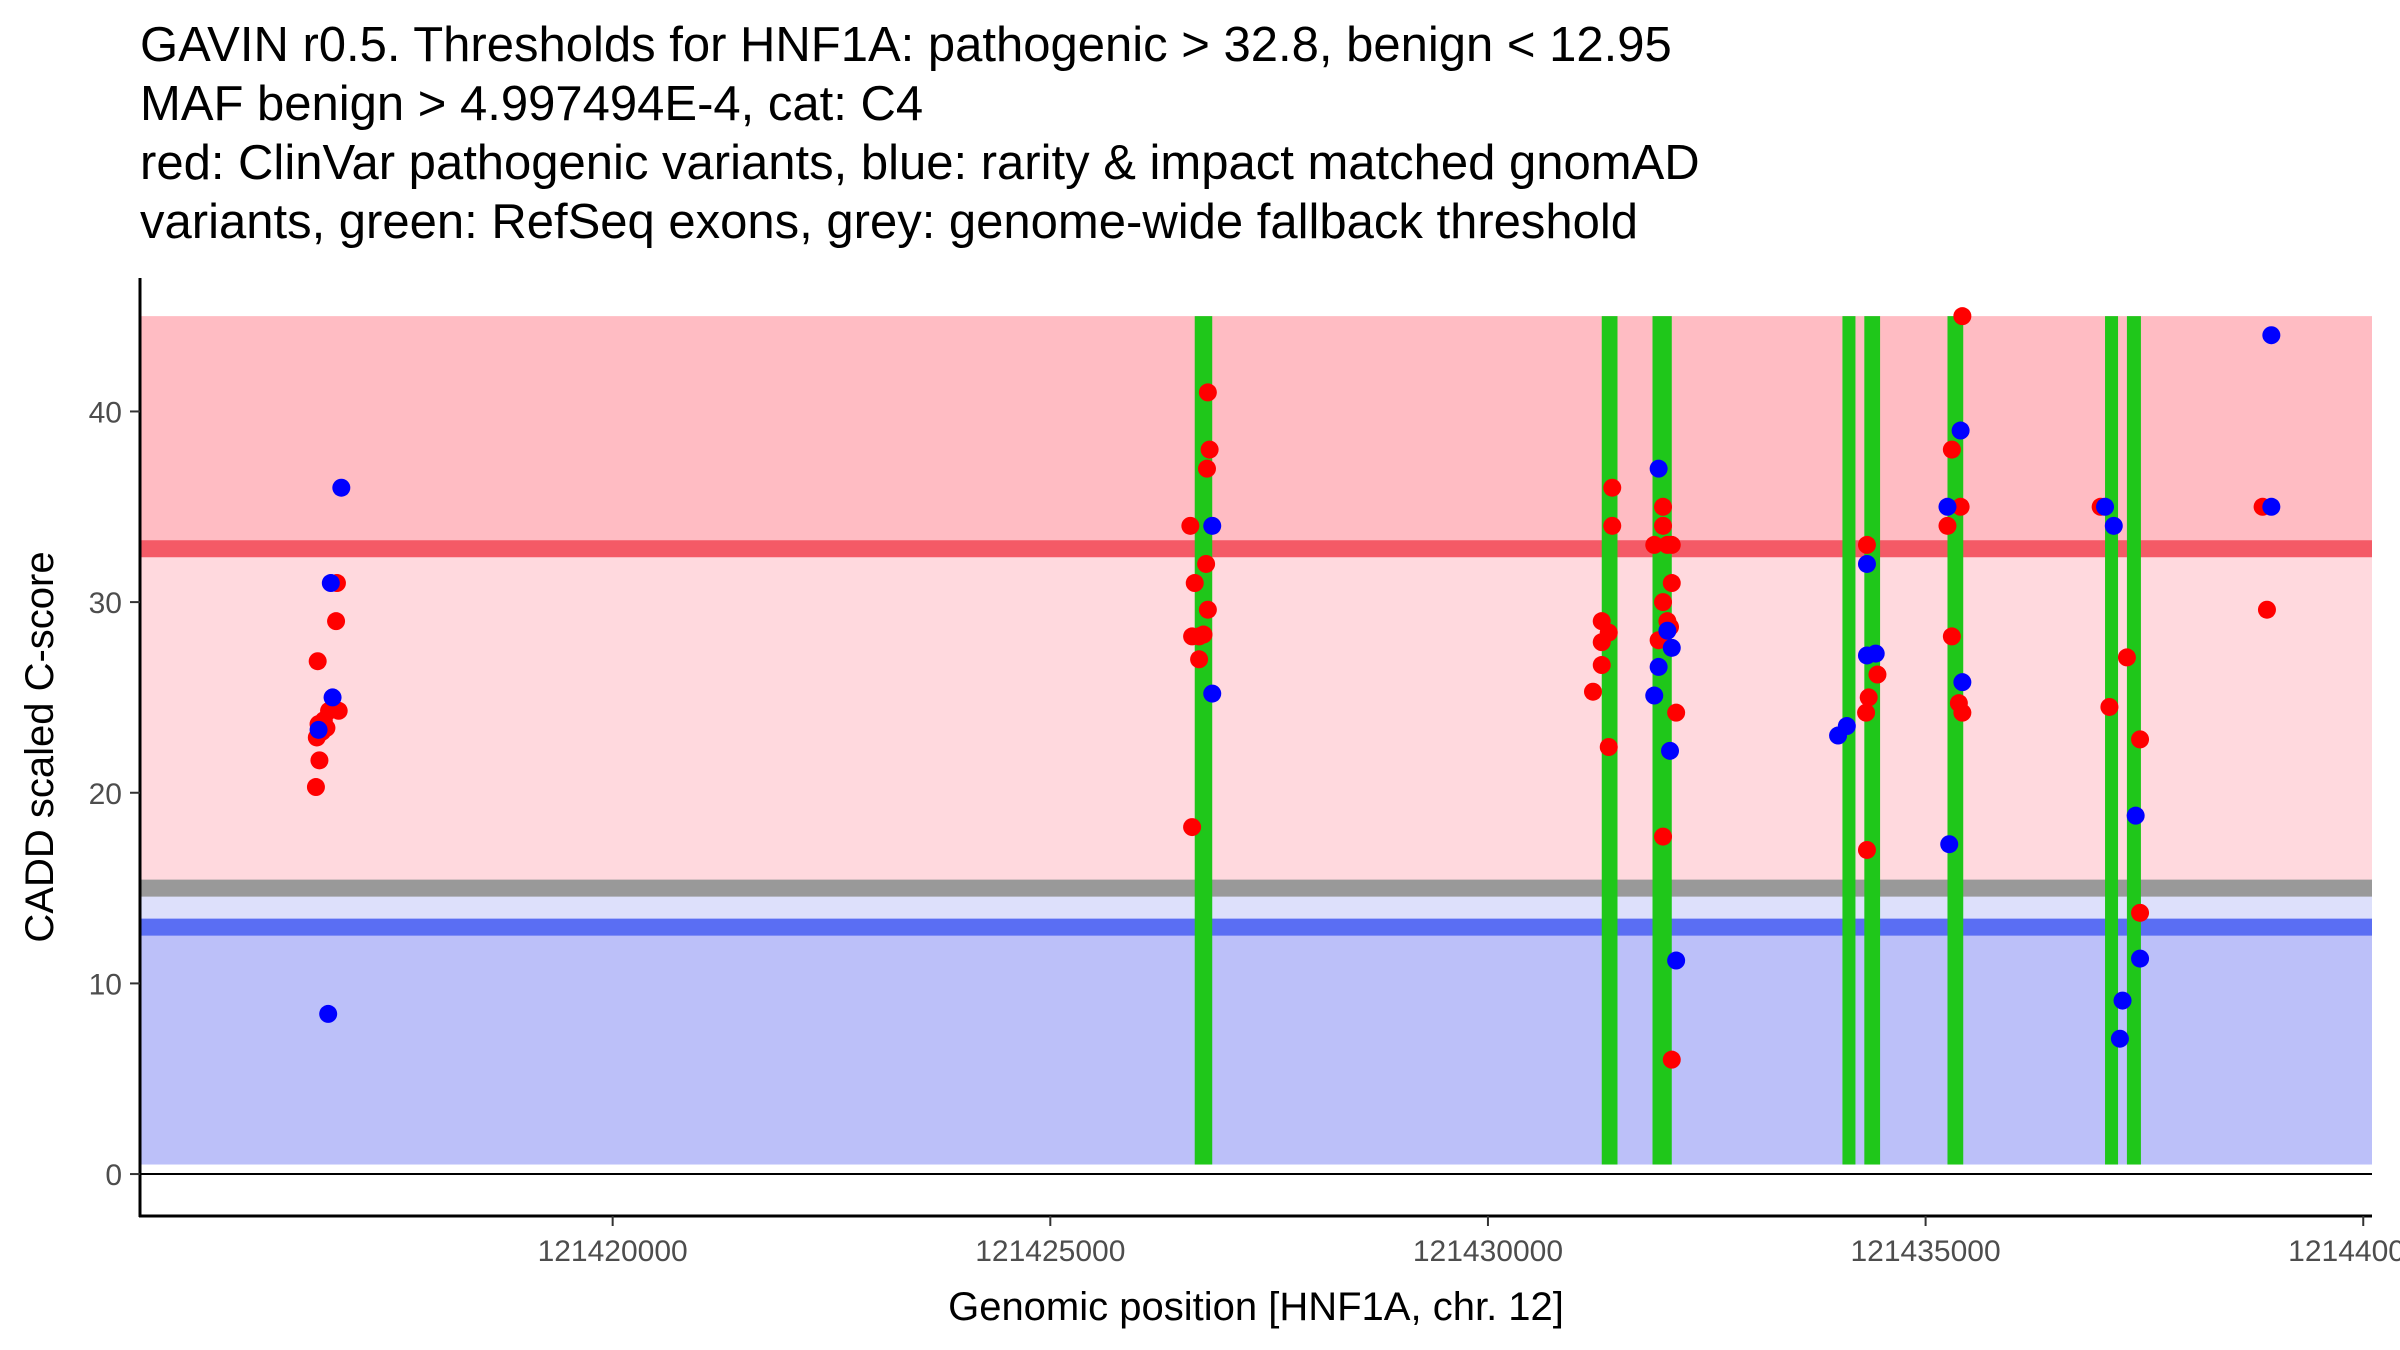  I want to click on x-axis-title: Genomic position [HNF1A, chr. 12], so click(1256, 1307).